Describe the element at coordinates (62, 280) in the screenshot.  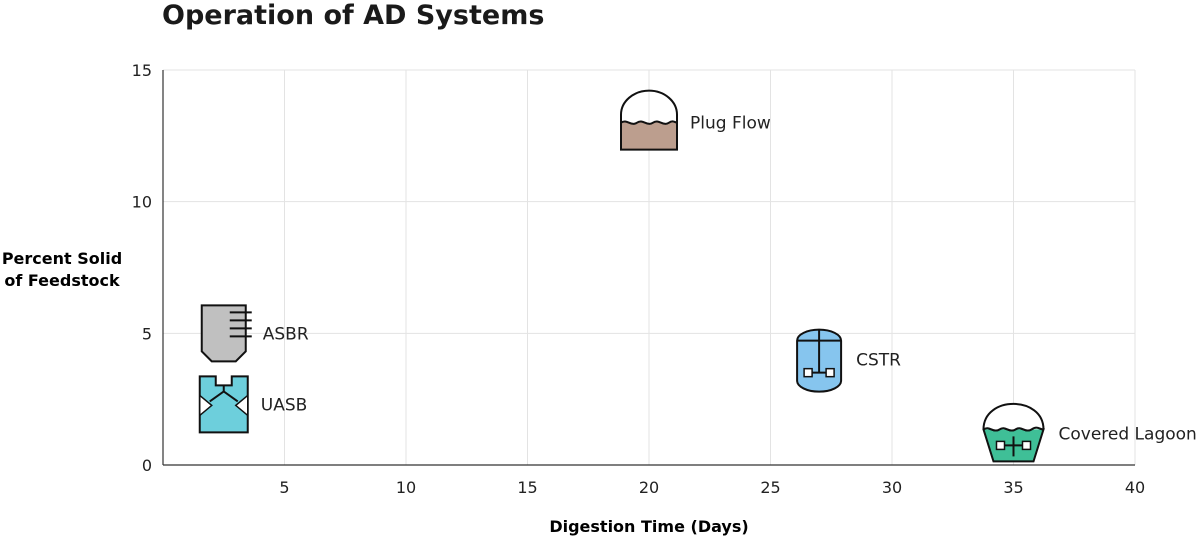
I see `y-axis-label-line-2: of Feedstock` at that location.